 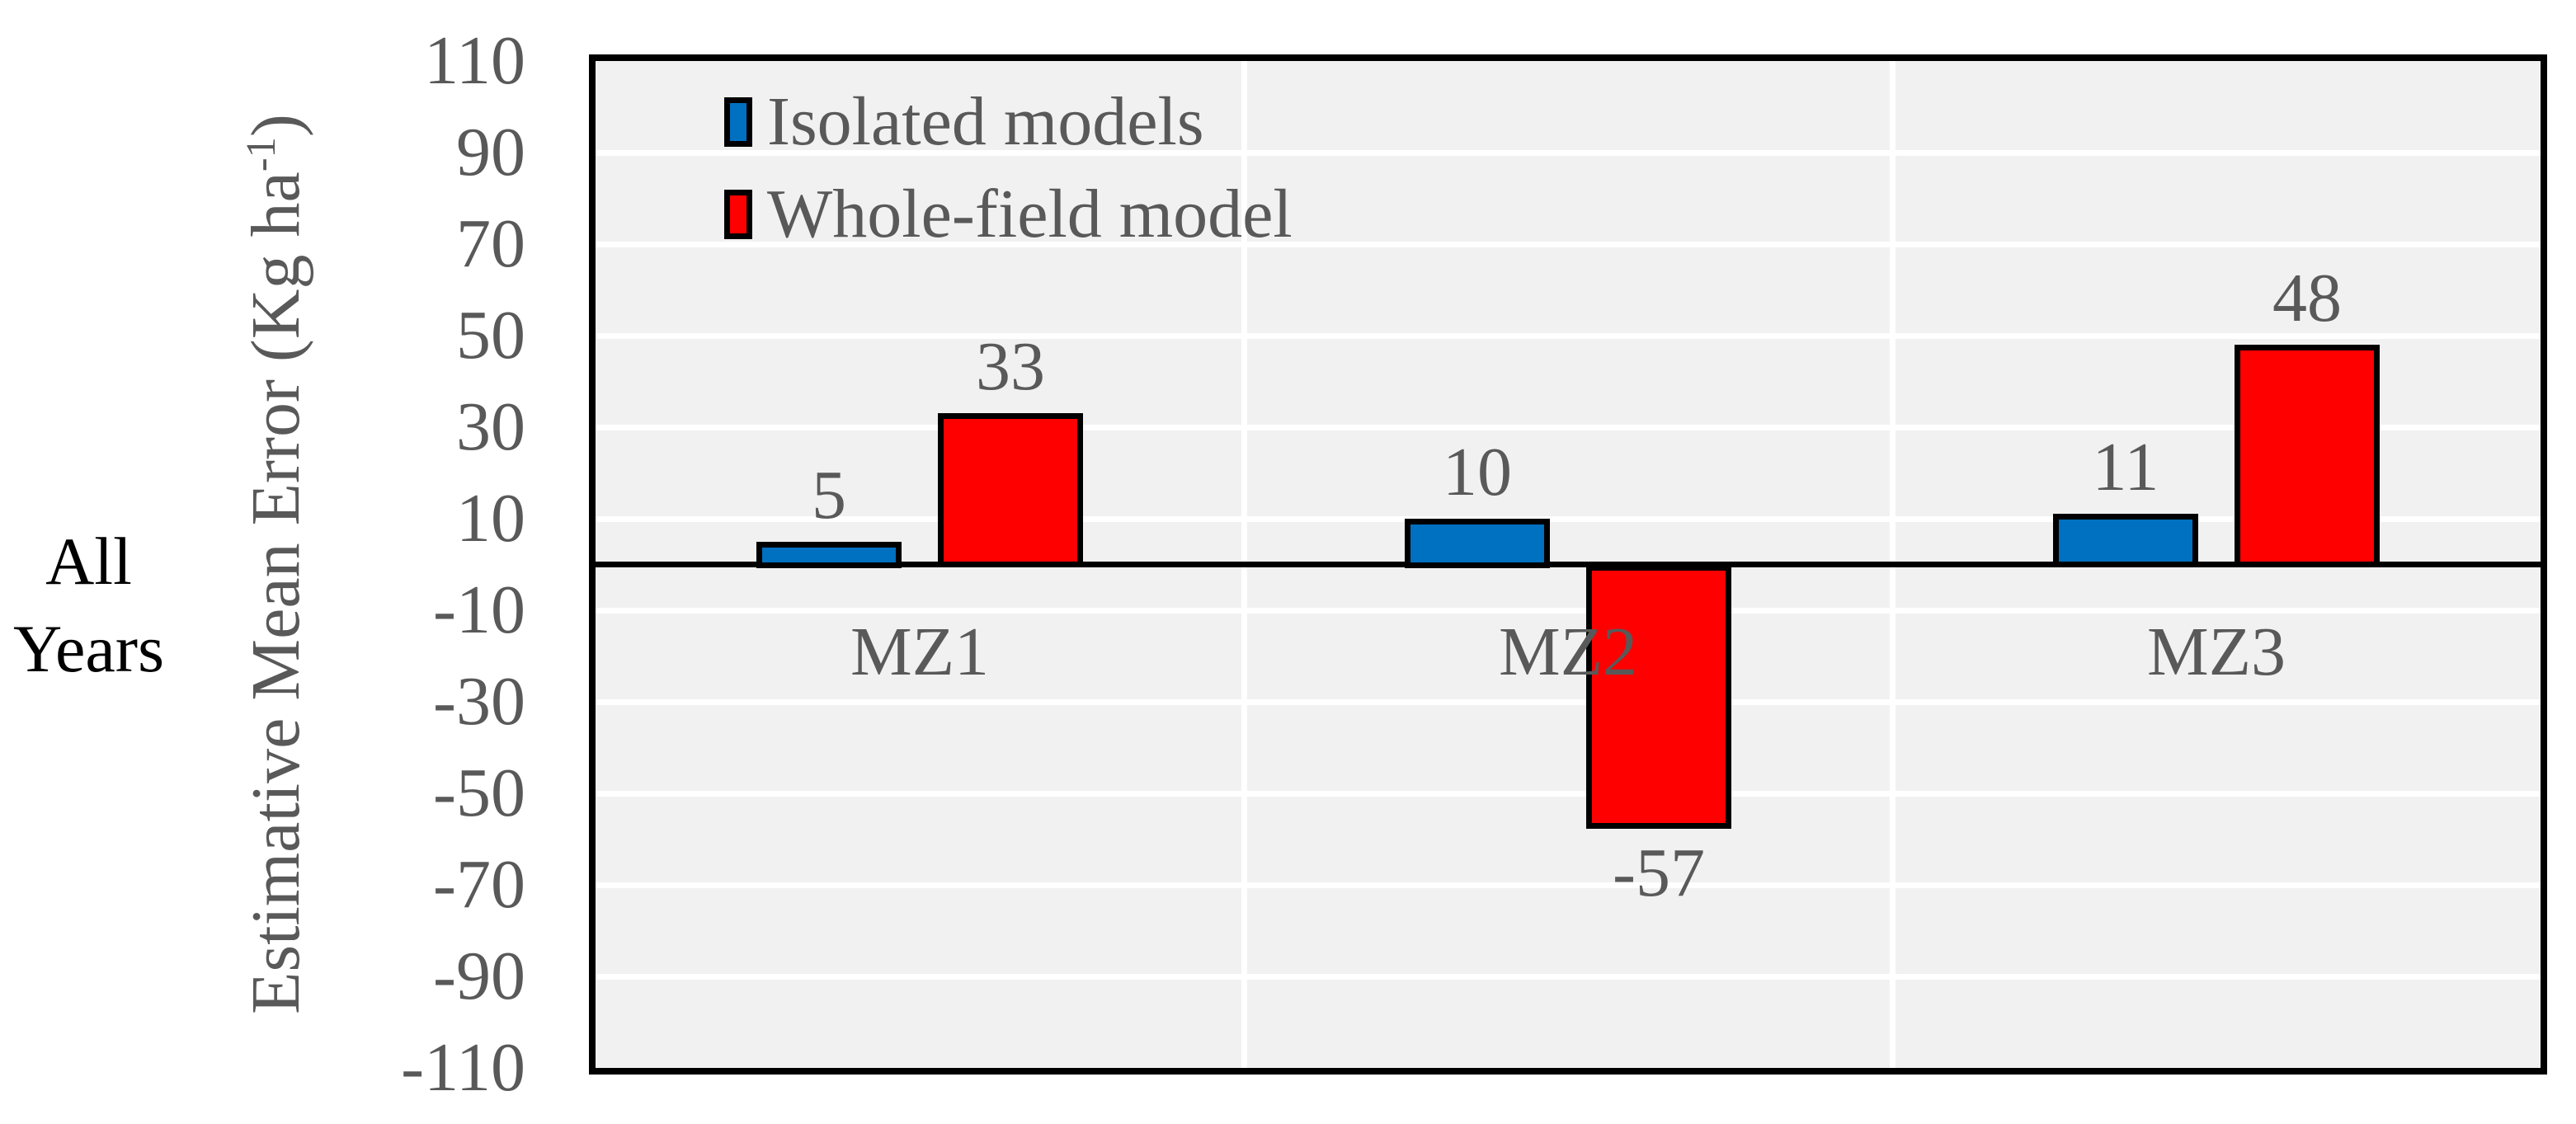 I want to click on bar-value-label: 48, so click(x=2307, y=298).